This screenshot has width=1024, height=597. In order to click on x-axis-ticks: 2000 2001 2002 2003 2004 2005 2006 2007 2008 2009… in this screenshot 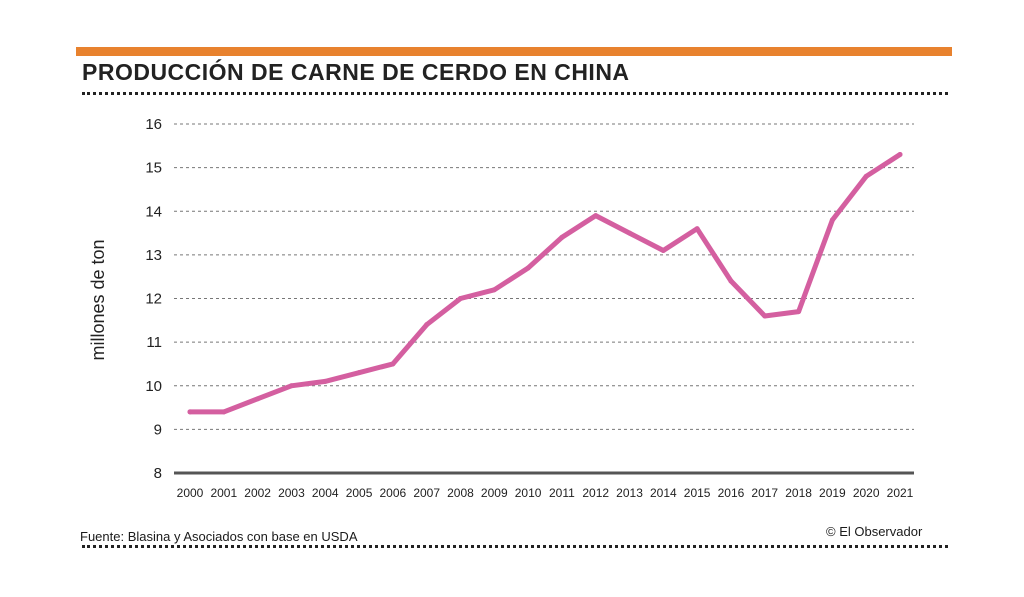, I will do `click(545, 493)`.